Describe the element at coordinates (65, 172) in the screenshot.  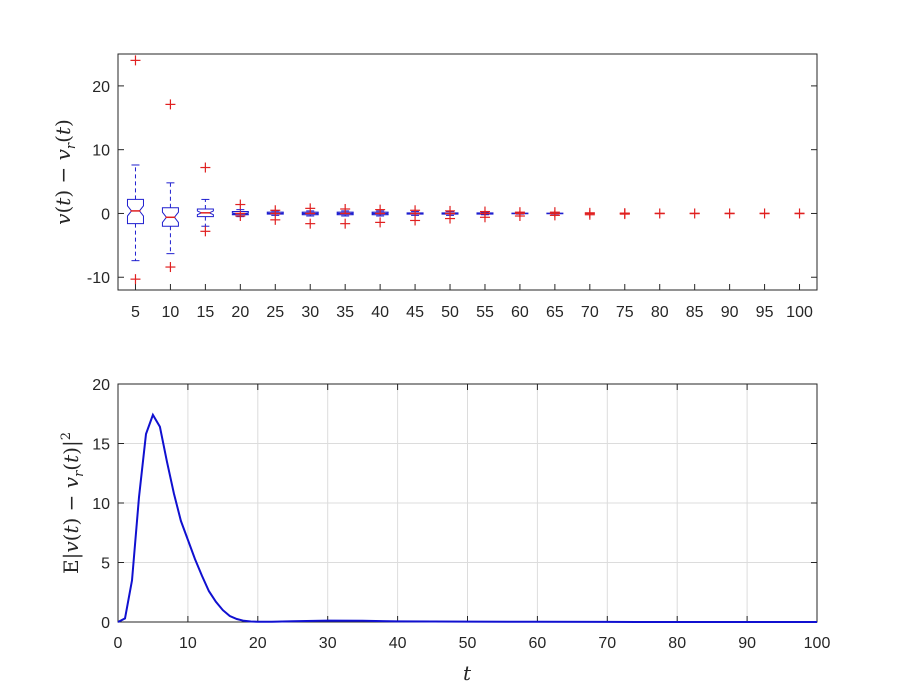
I see `boxplot-y-label: v(t) − vr(t)` at that location.